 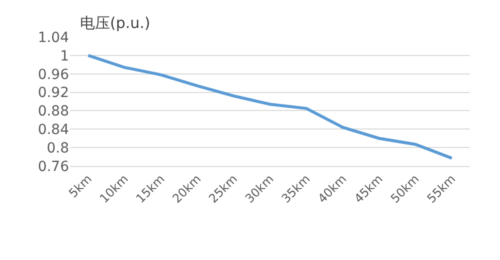 I want to click on y-tick-label: 0.96, so click(x=54, y=74).